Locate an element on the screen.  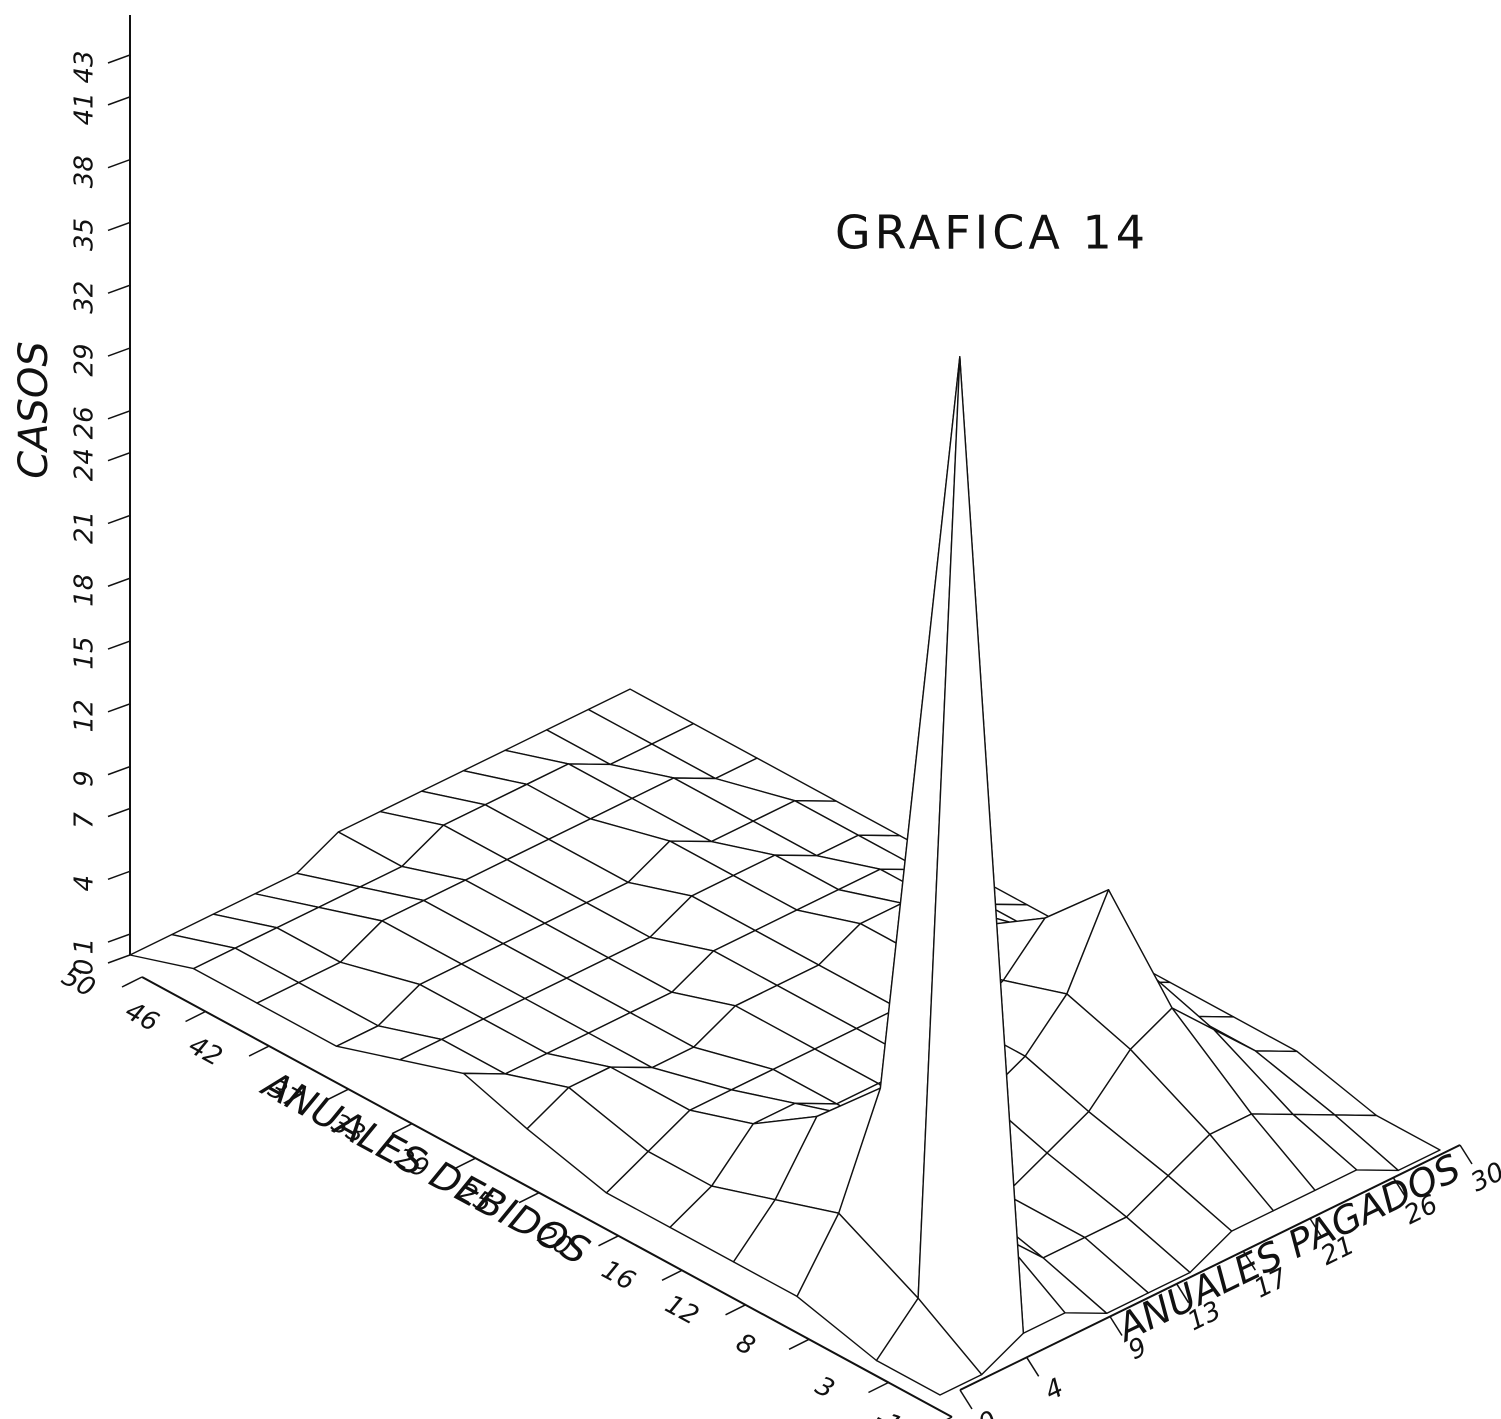
x-tick-label: 4 is located at coordinates (1054, 1390).